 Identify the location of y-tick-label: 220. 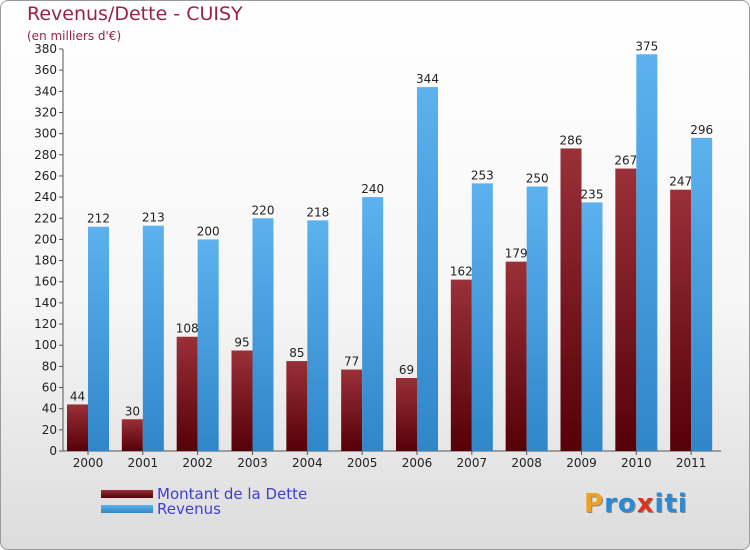
(45, 218).